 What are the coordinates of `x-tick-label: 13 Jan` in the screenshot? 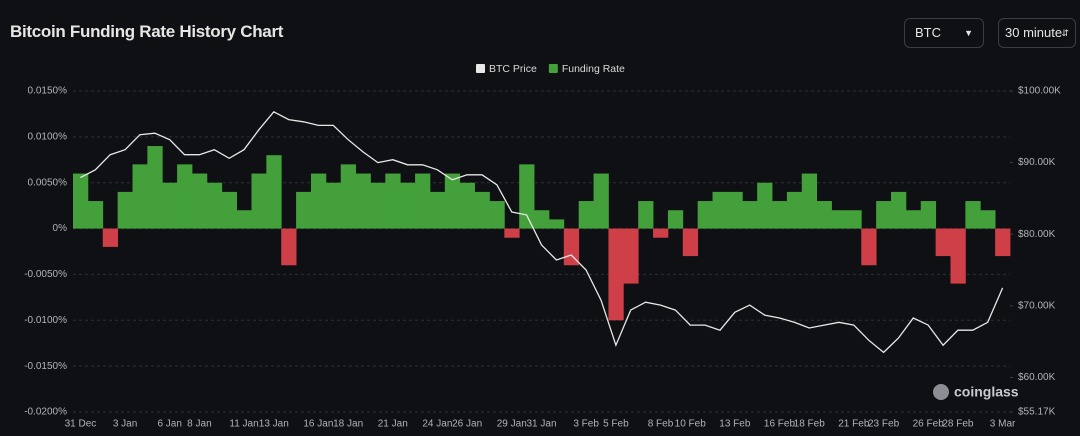 It's located at (274, 424).